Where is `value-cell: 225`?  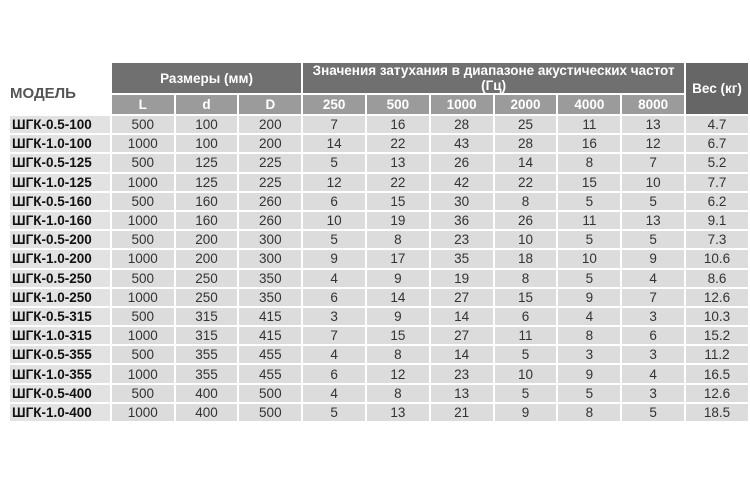
value-cell: 225 is located at coordinates (270, 182).